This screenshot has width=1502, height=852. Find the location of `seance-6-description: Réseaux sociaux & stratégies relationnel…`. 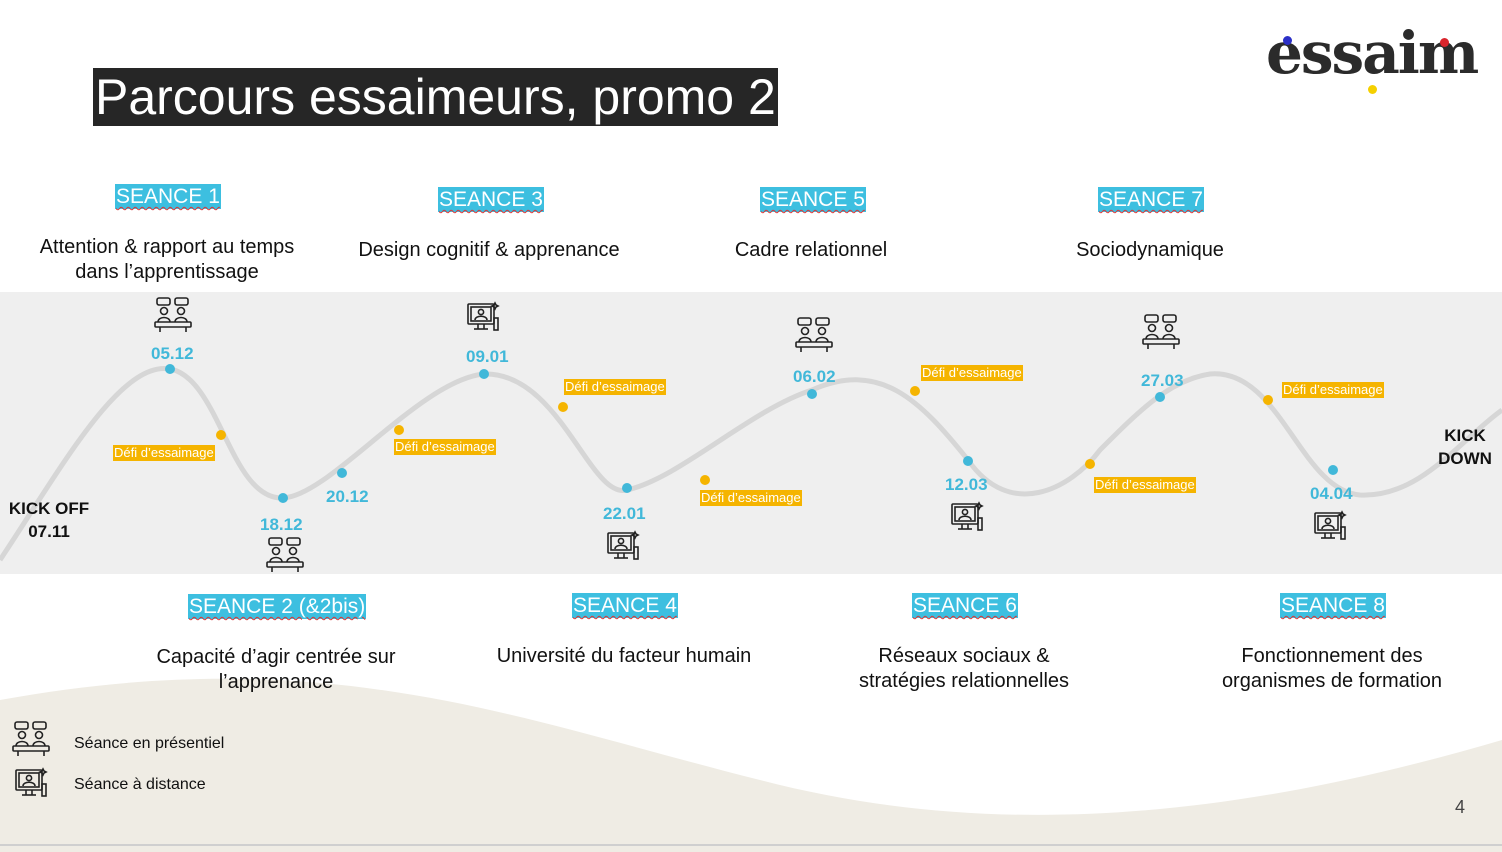

seance-6-description: Réseaux sociaux & stratégies relationnel… is located at coordinates (964, 668).